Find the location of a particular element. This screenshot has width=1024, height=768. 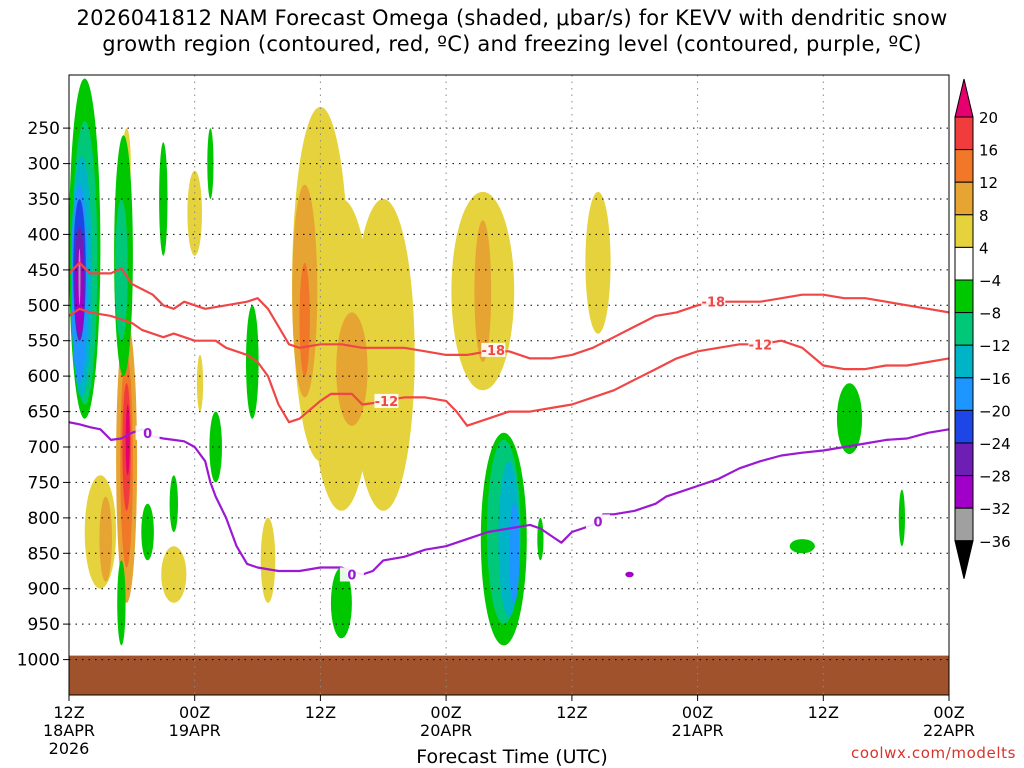

ground-fill is located at coordinates (509, 675).